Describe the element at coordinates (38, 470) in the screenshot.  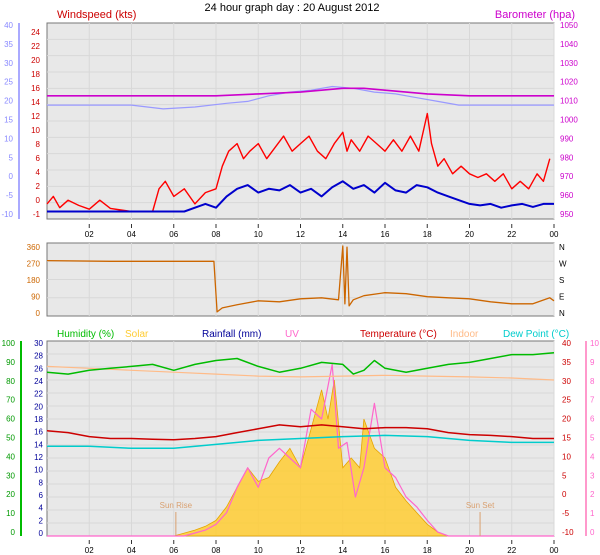
I see `rainfall-tick-label: 10` at that location.